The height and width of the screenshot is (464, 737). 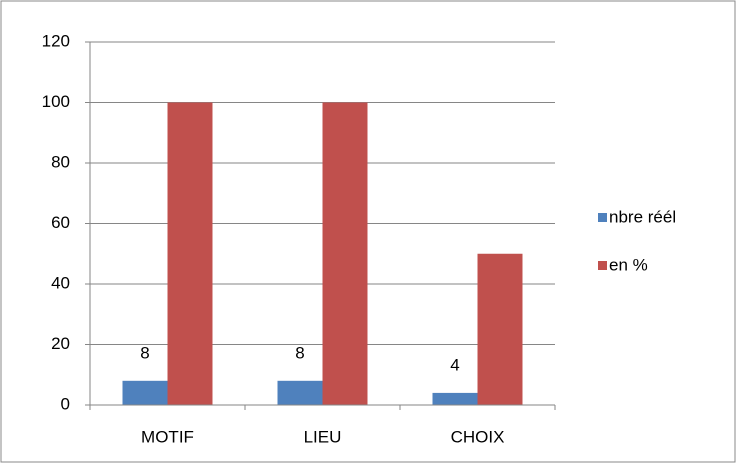 What do you see at coordinates (478, 436) in the screenshot?
I see `x-tick-label: CHOIX` at bounding box center [478, 436].